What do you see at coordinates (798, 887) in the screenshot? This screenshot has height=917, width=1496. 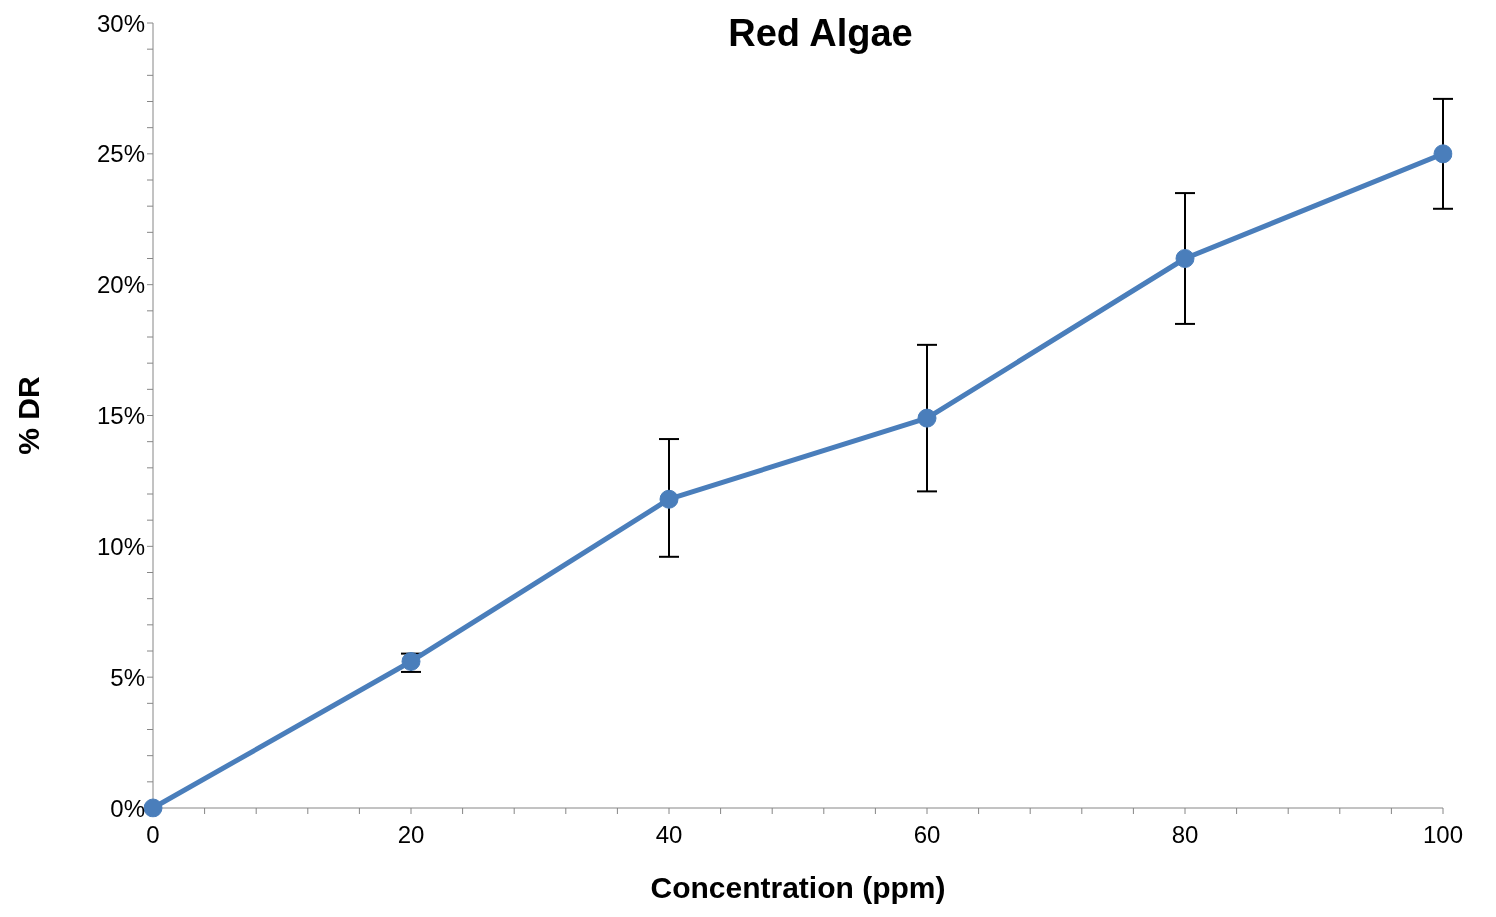 I see `x-axis-title: Concentration (ppm)` at bounding box center [798, 887].